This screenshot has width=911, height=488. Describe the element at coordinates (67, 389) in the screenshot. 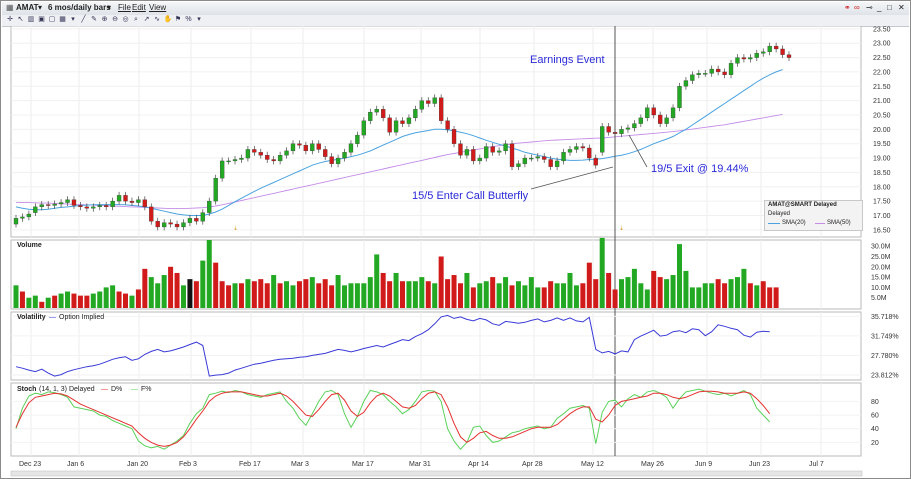

I see `stoch-params: (14, 1, 3) Delayed` at that location.